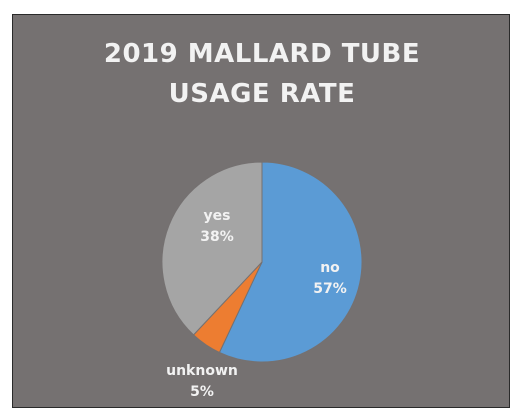  What do you see at coordinates (217, 216) in the screenshot?
I see `slice-category-label-yes: yes` at bounding box center [217, 216].